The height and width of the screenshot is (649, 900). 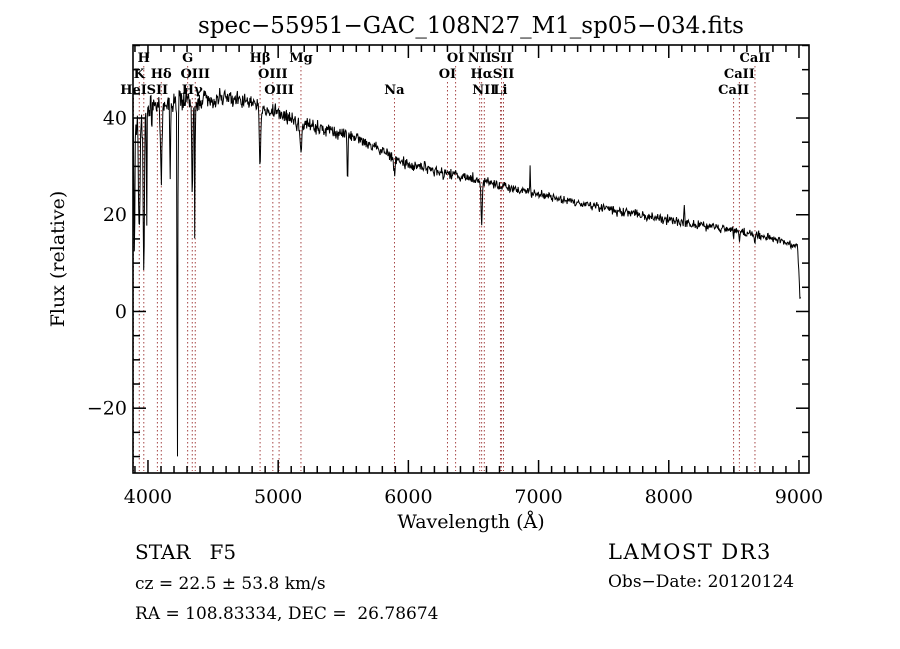 I want to click on y-tick-label: 0, so click(x=121, y=312).